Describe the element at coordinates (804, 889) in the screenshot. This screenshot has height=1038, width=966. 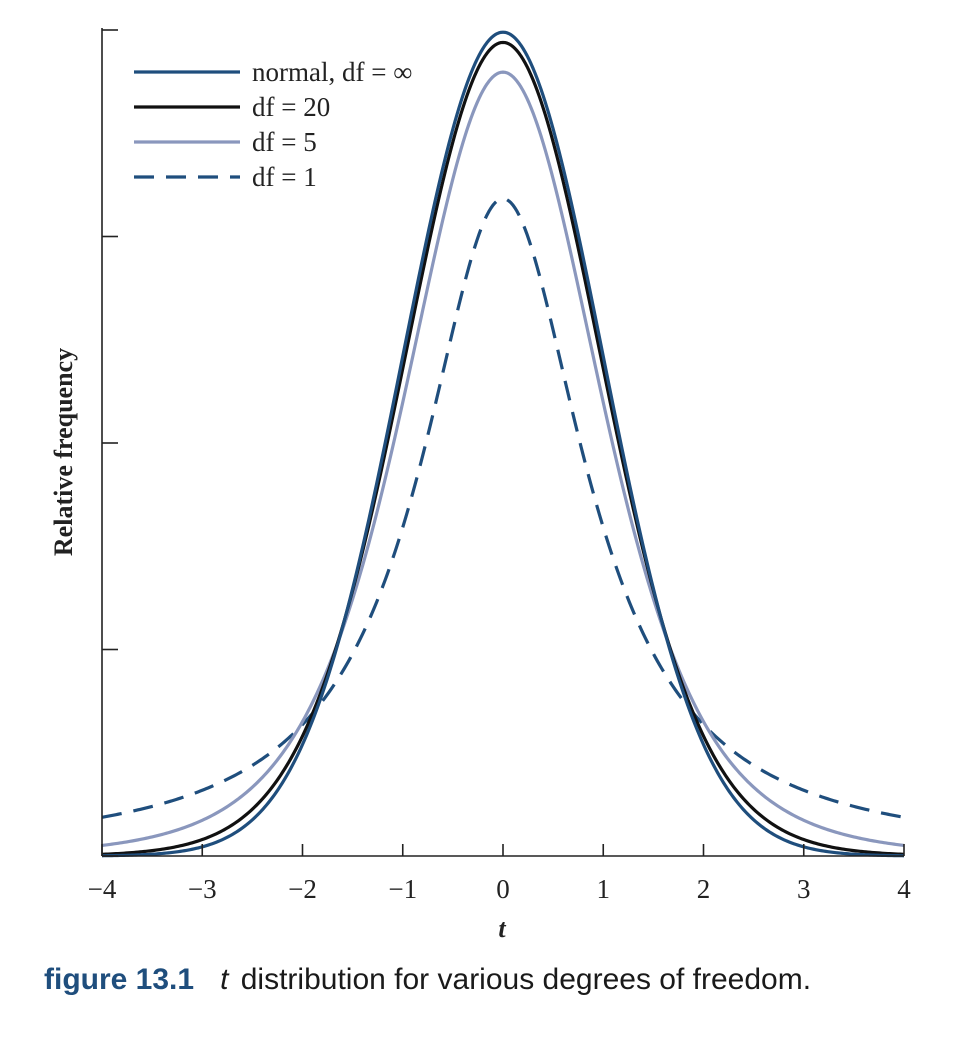
I see `x-tick-label: 3` at that location.